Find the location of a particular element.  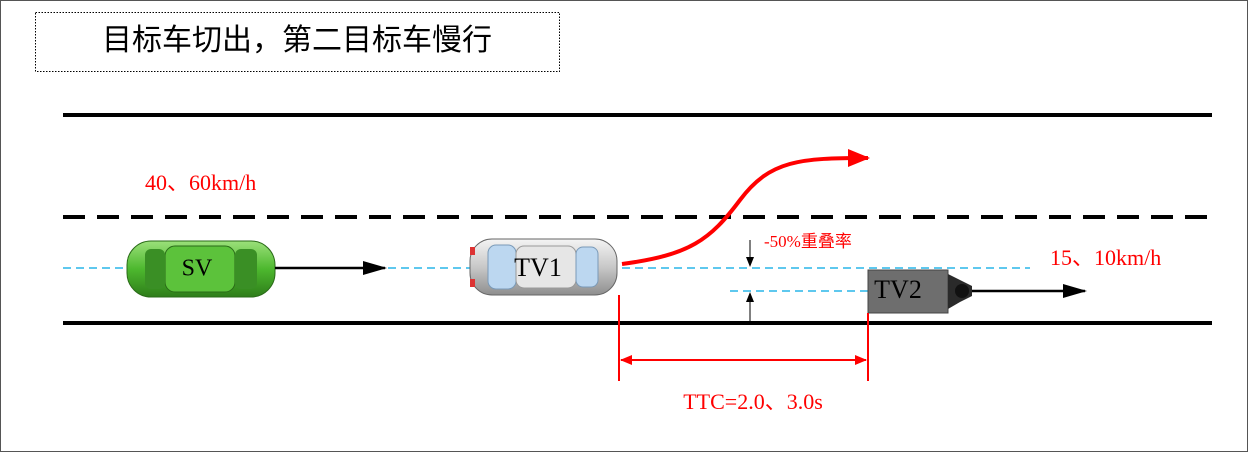

cut-out-path is located at coordinates (745, 207).